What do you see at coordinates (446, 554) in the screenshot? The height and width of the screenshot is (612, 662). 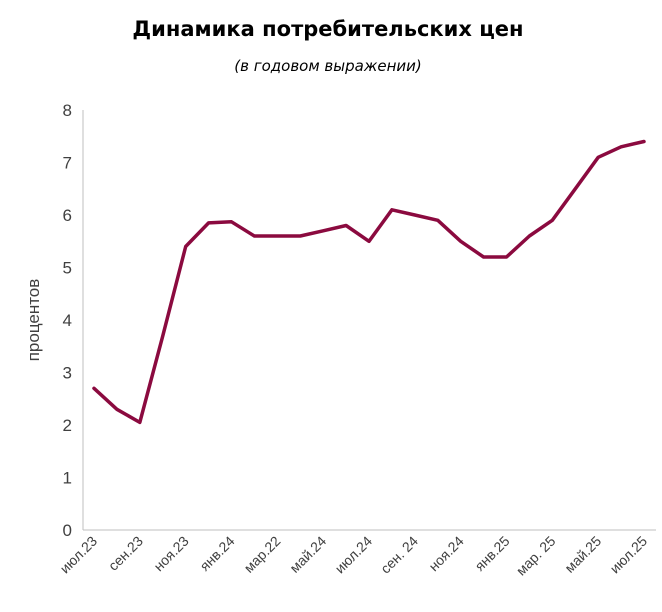 I see `x-tick-label: ноя.24` at bounding box center [446, 554].